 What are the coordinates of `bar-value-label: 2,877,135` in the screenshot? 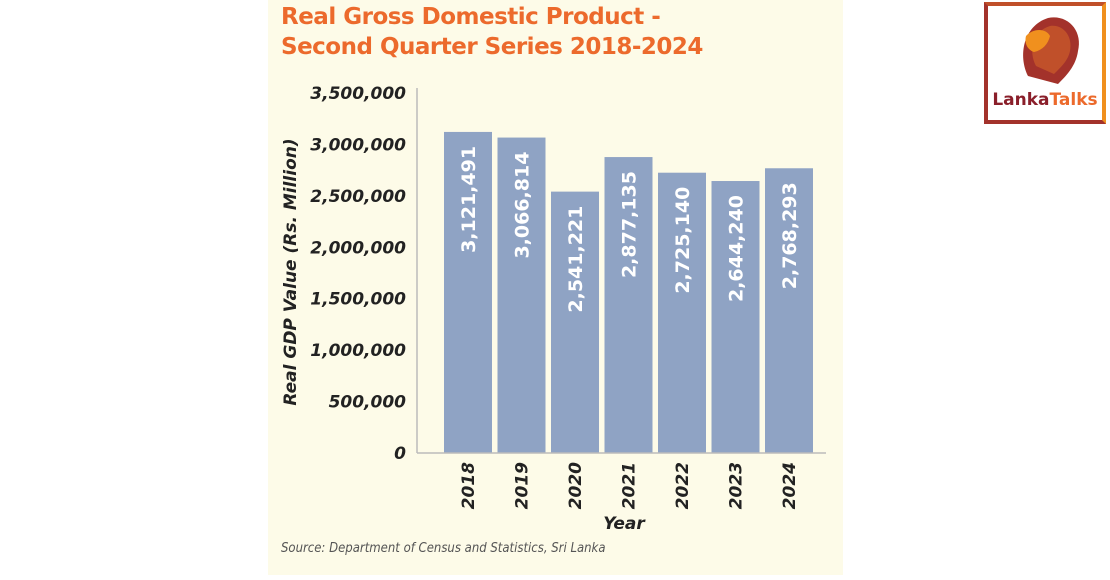 It's located at (630, 224).